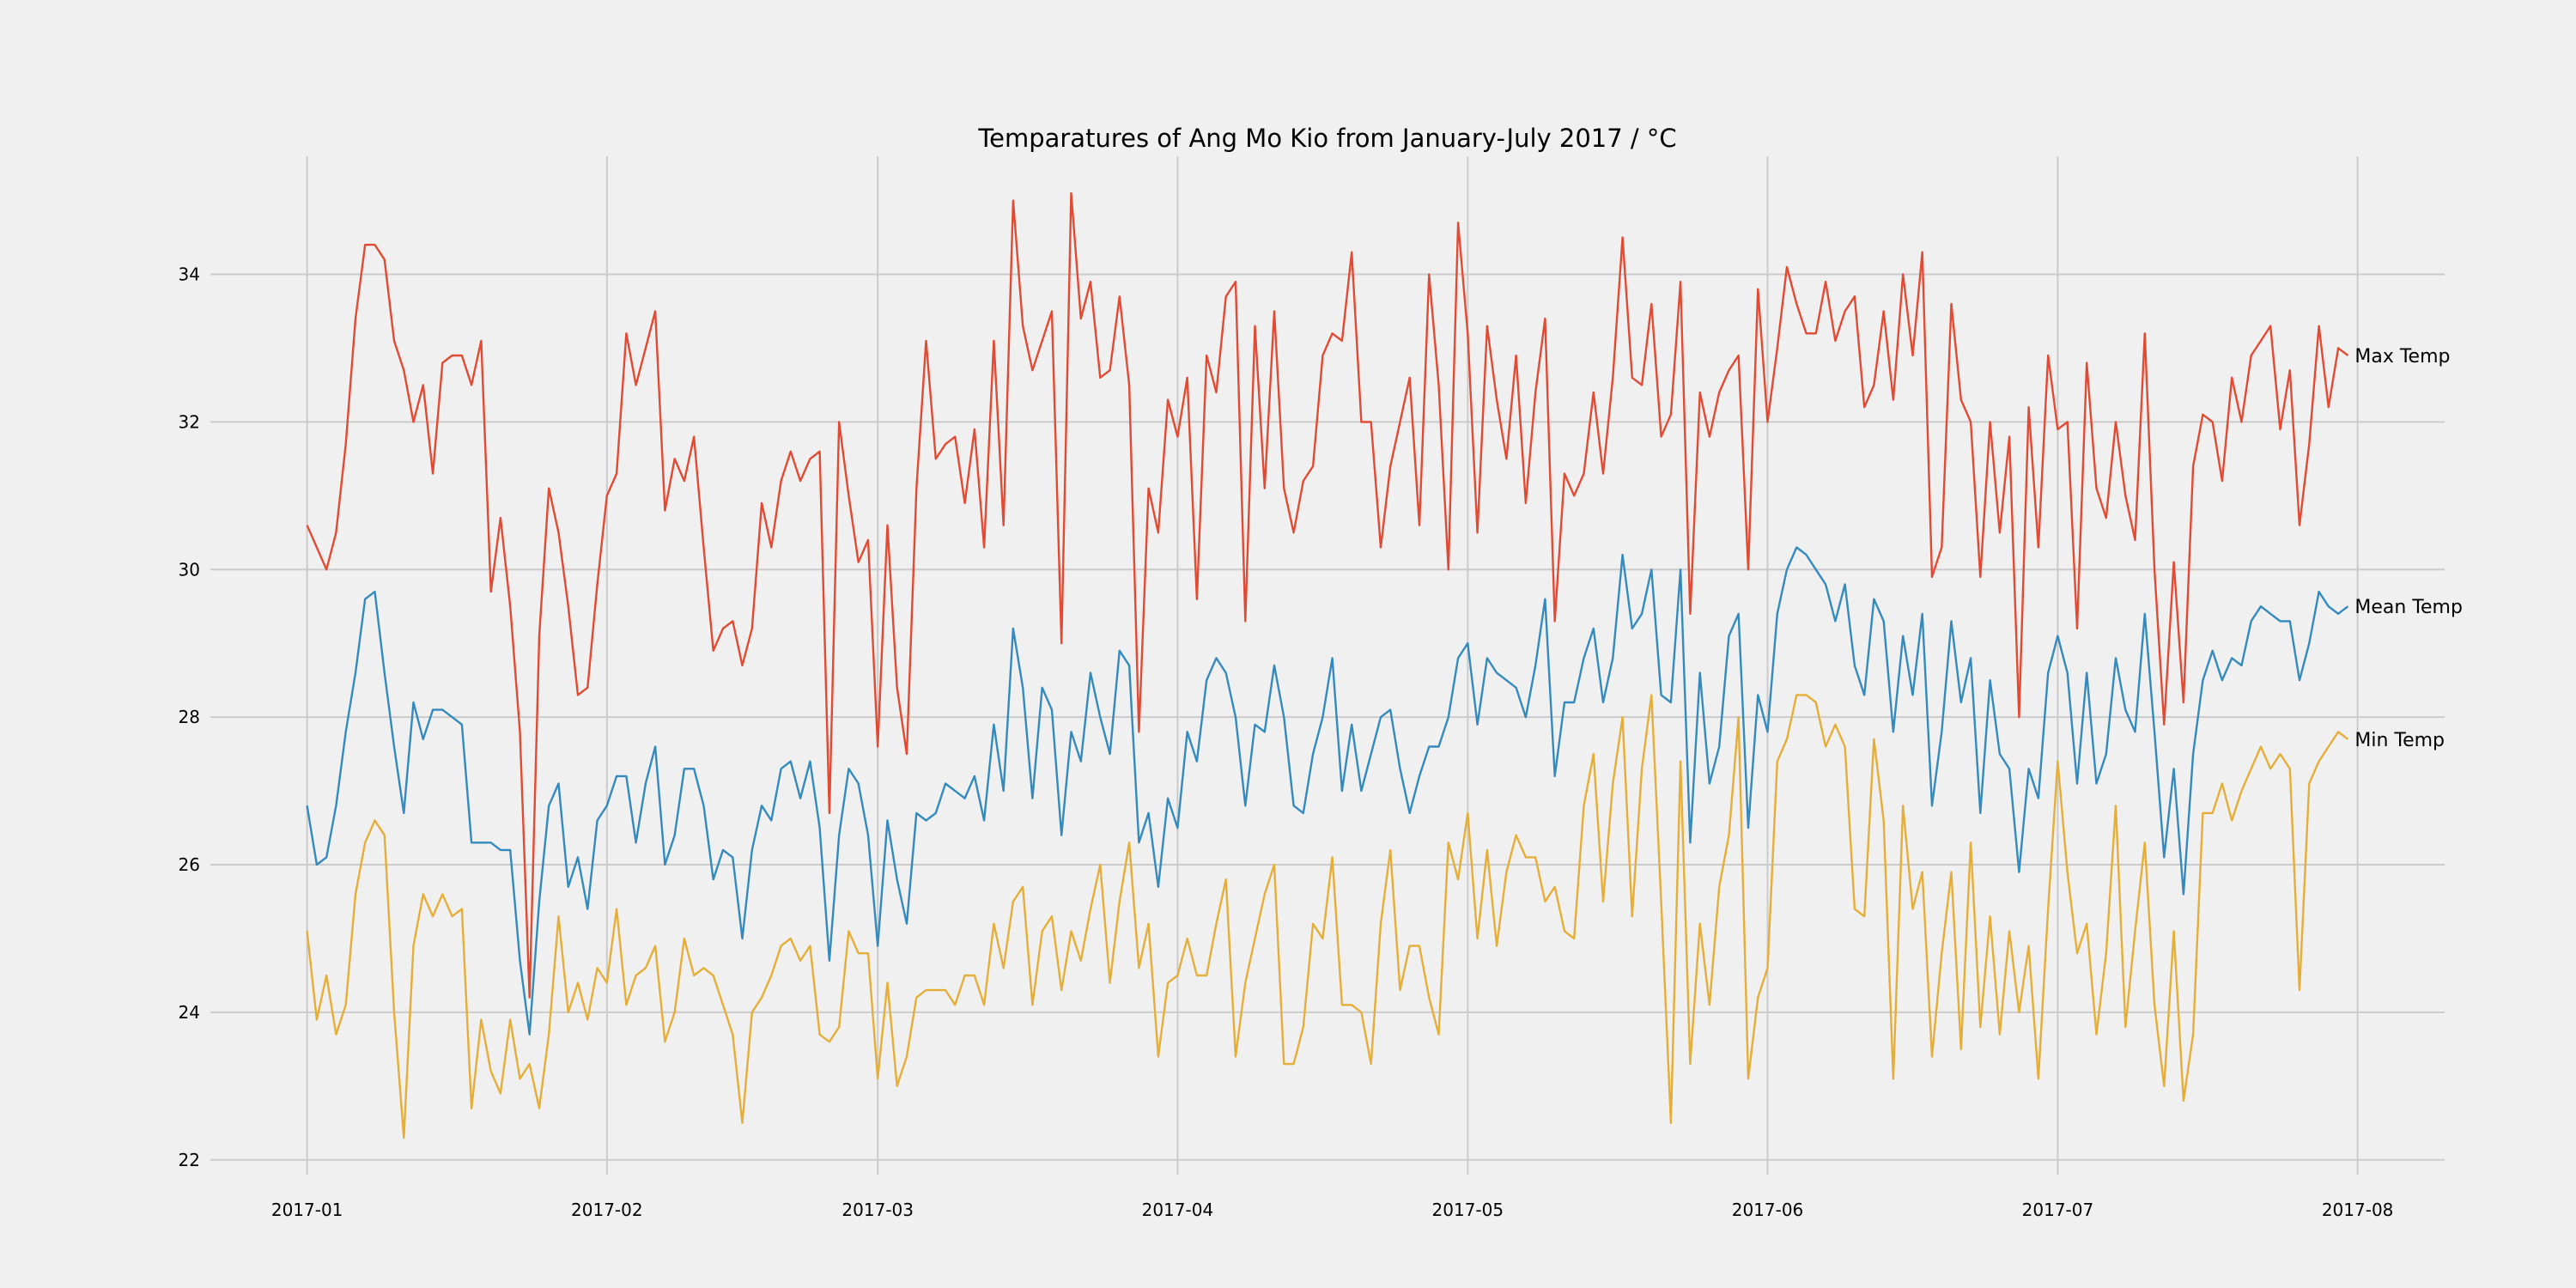 The width and height of the screenshot is (2576, 1288). I want to click on x-tick-label: 2017-06, so click(1768, 1210).